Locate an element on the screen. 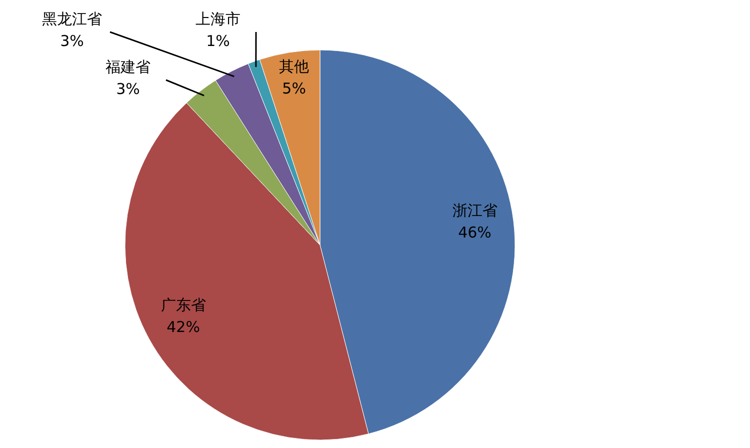 This screenshot has height=448, width=750. slice-label: 黑龙江省 is located at coordinates (72, 19).